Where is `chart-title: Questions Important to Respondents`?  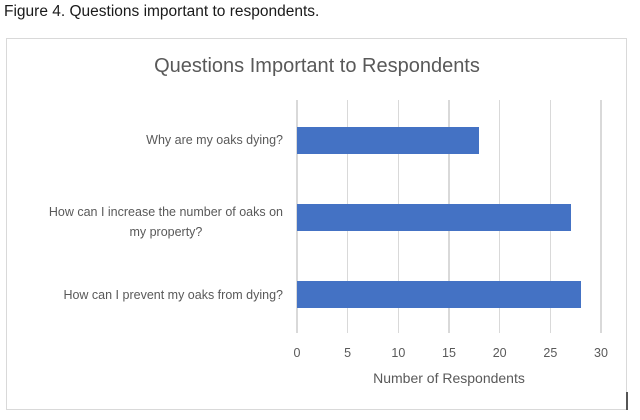 chart-title: Questions Important to Respondents is located at coordinates (317, 66).